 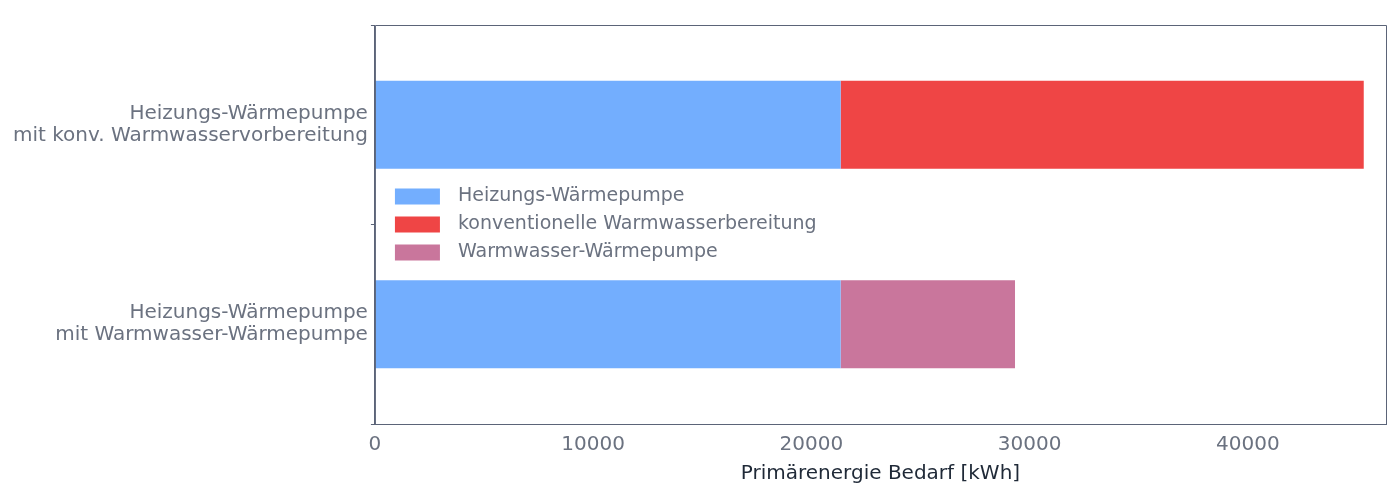 What do you see at coordinates (811, 443) in the screenshot?
I see `x-tick-label: 20000` at bounding box center [811, 443].